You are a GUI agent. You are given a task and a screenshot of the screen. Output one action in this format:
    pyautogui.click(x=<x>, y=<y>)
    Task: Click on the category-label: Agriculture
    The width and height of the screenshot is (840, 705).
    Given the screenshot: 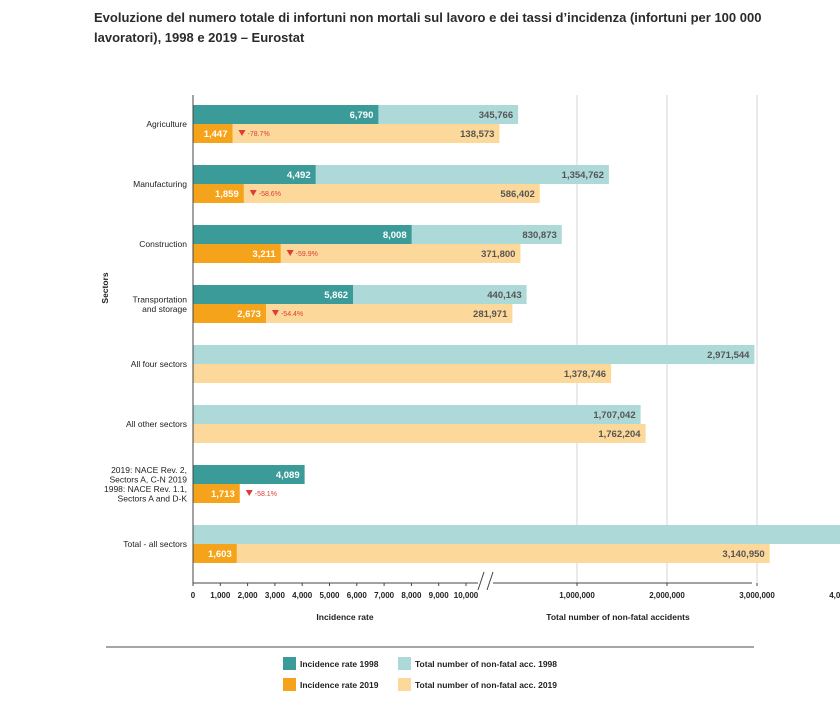 What is the action you would take?
    pyautogui.click(x=166, y=124)
    